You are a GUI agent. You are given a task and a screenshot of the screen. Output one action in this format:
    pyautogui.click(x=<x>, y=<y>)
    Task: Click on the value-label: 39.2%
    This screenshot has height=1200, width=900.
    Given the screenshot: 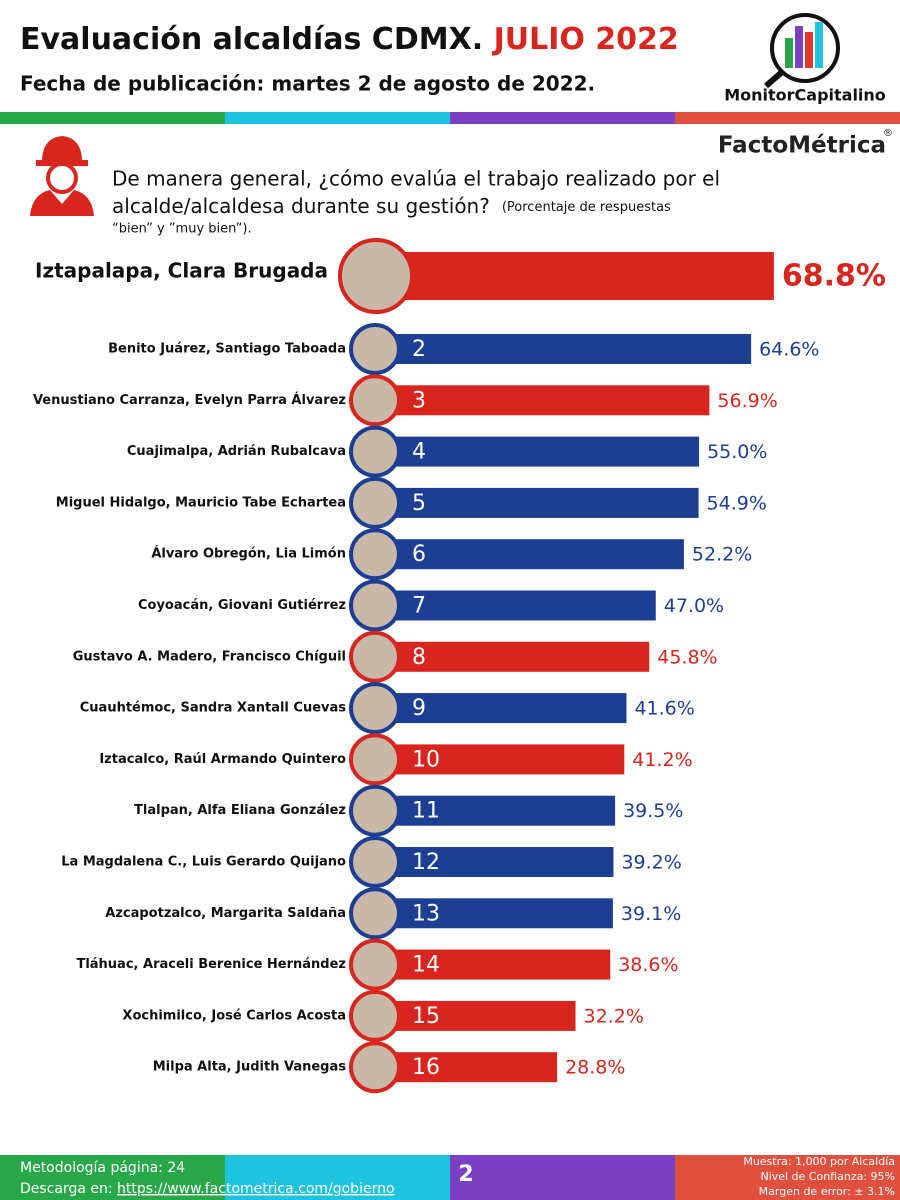 What is the action you would take?
    pyautogui.click(x=651, y=863)
    